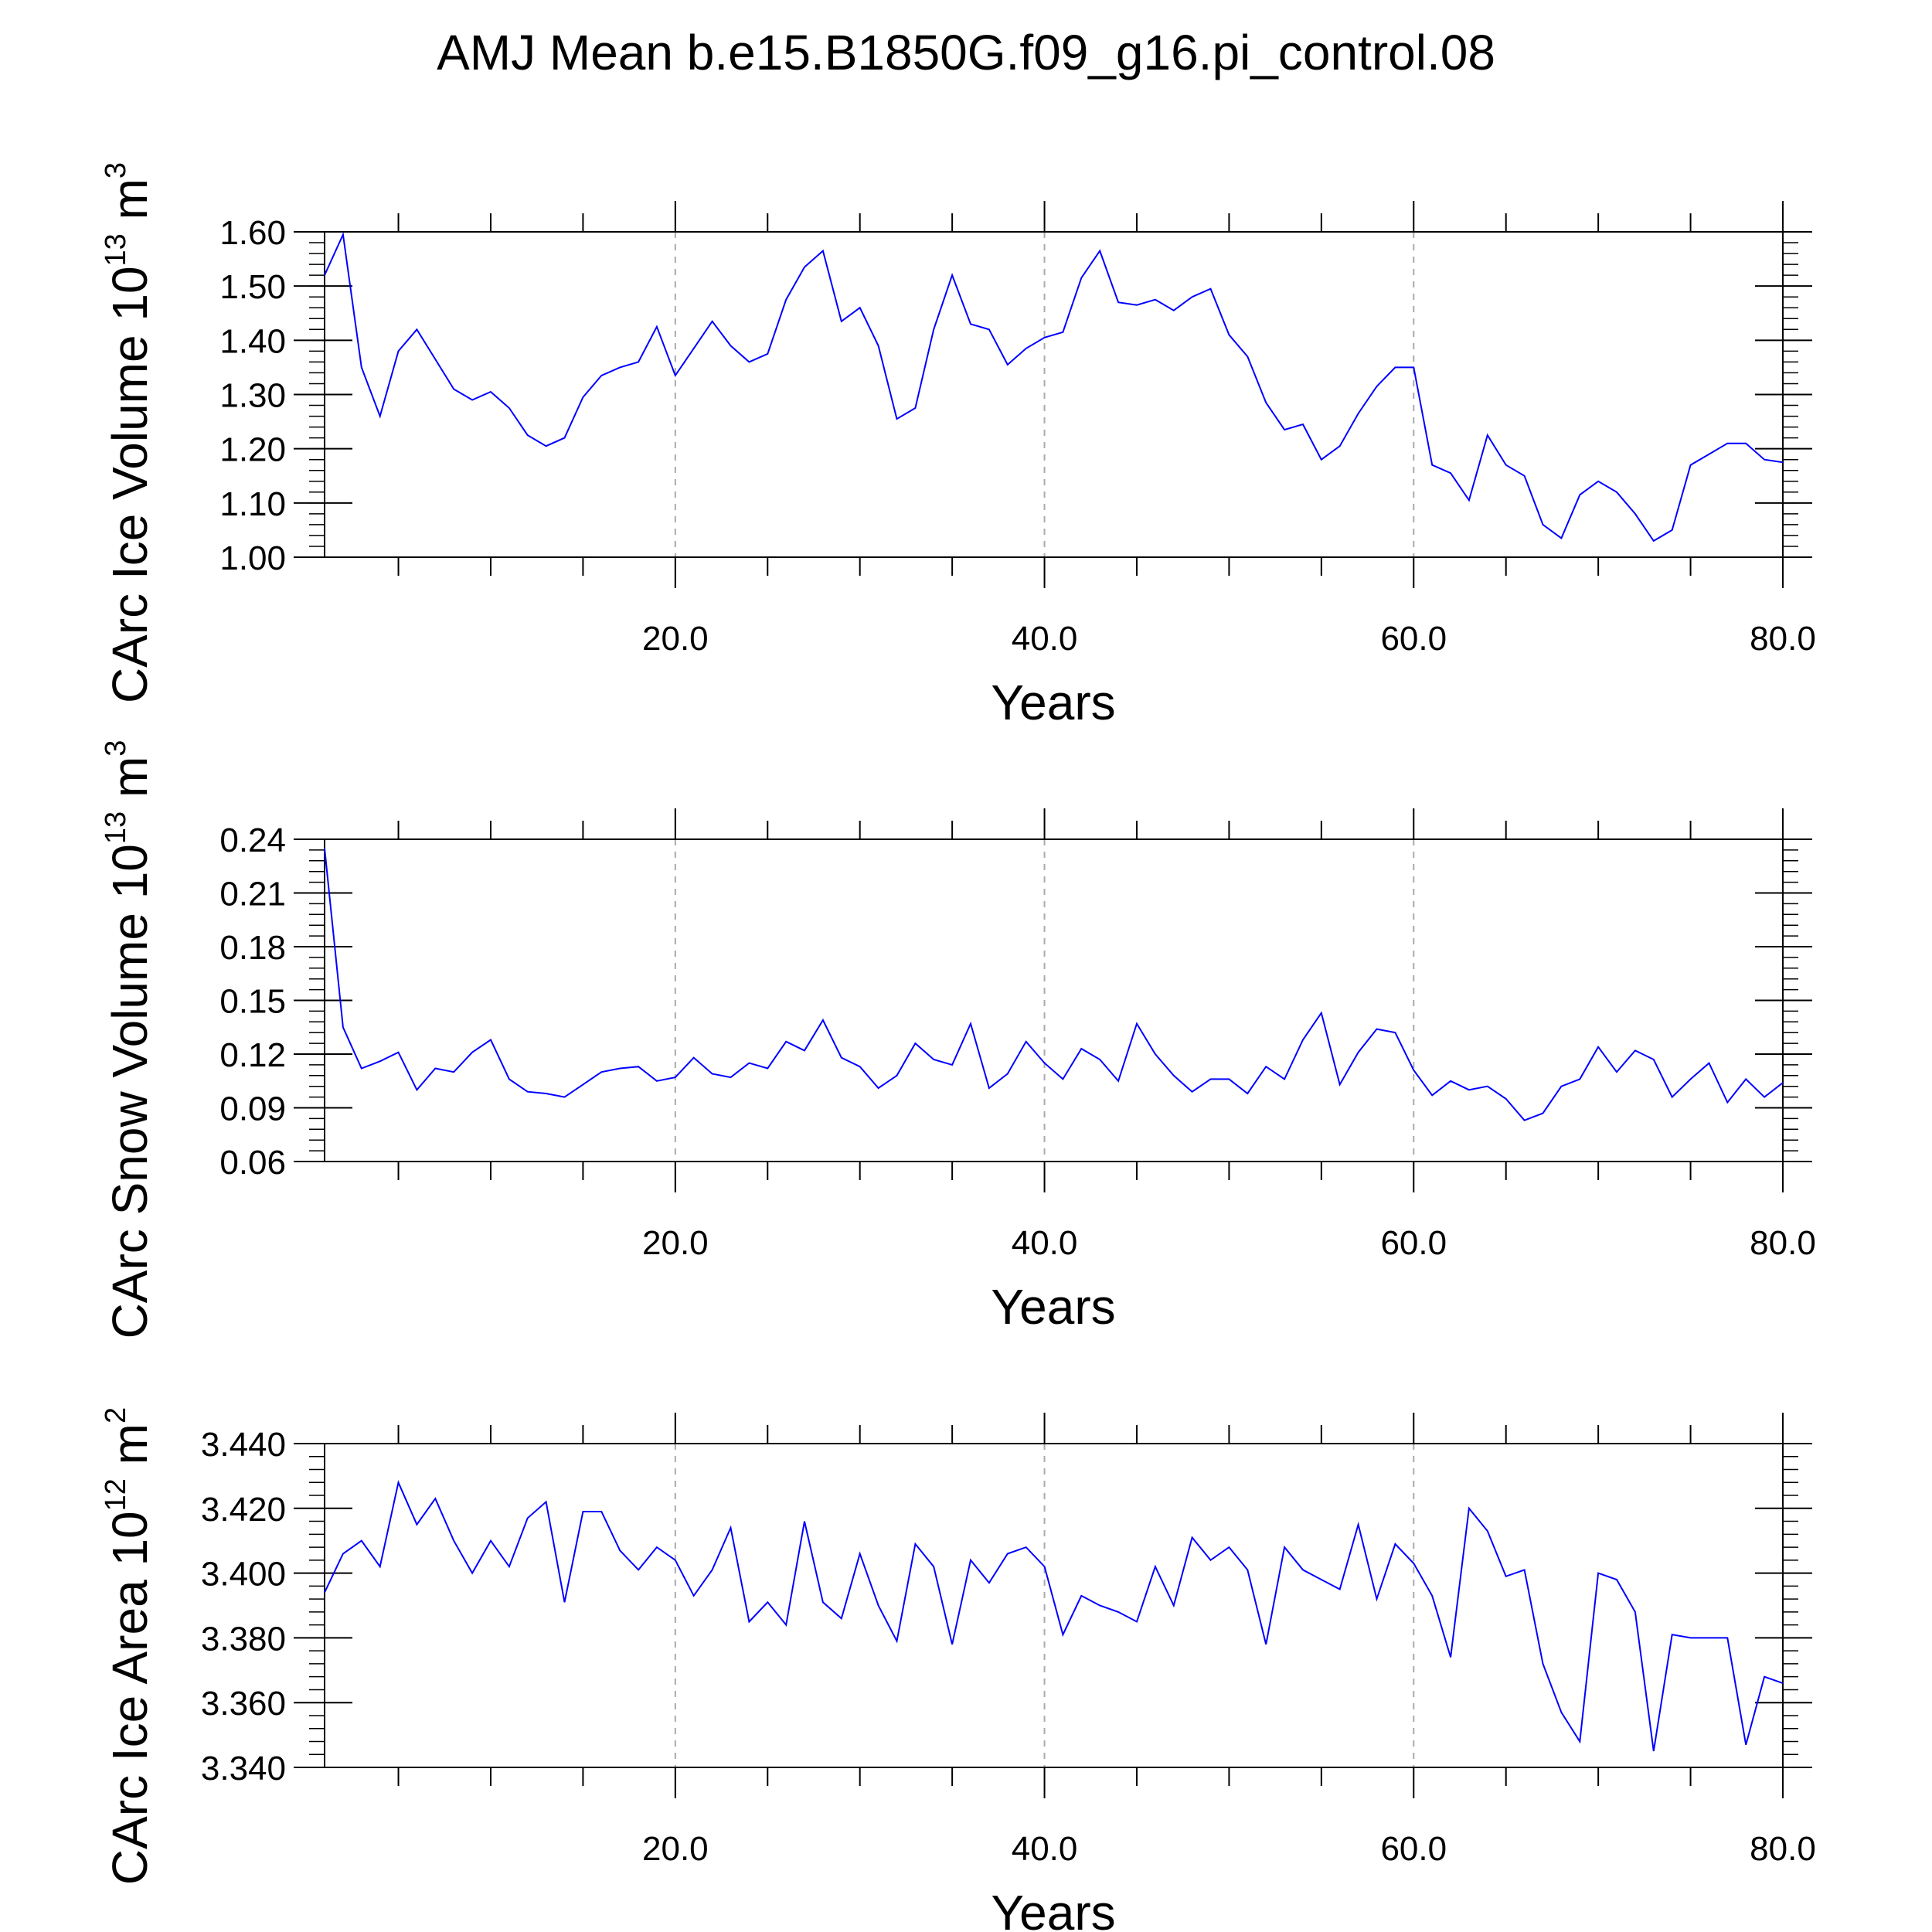 The height and width of the screenshot is (1932, 1932). What do you see at coordinates (253, 1109) in the screenshot?
I see `y-tick-label: 0.09` at bounding box center [253, 1109].